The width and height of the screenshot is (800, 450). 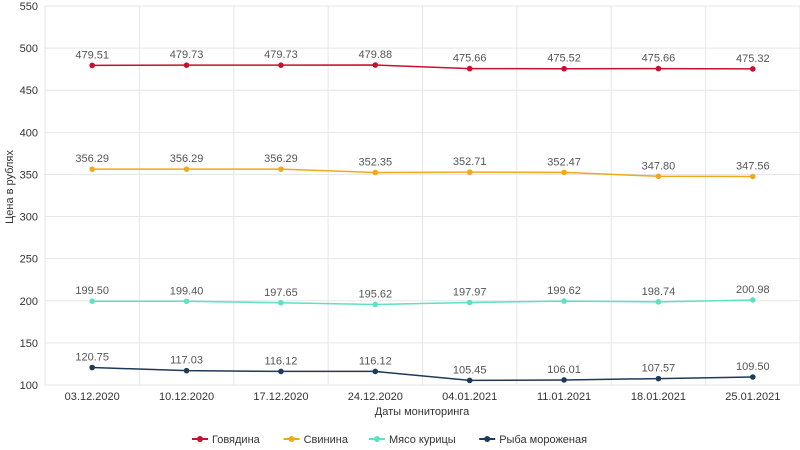 I want to click on legend: Говядина Свинина Мясо курицы Рыба мороженая, so click(x=389, y=440).